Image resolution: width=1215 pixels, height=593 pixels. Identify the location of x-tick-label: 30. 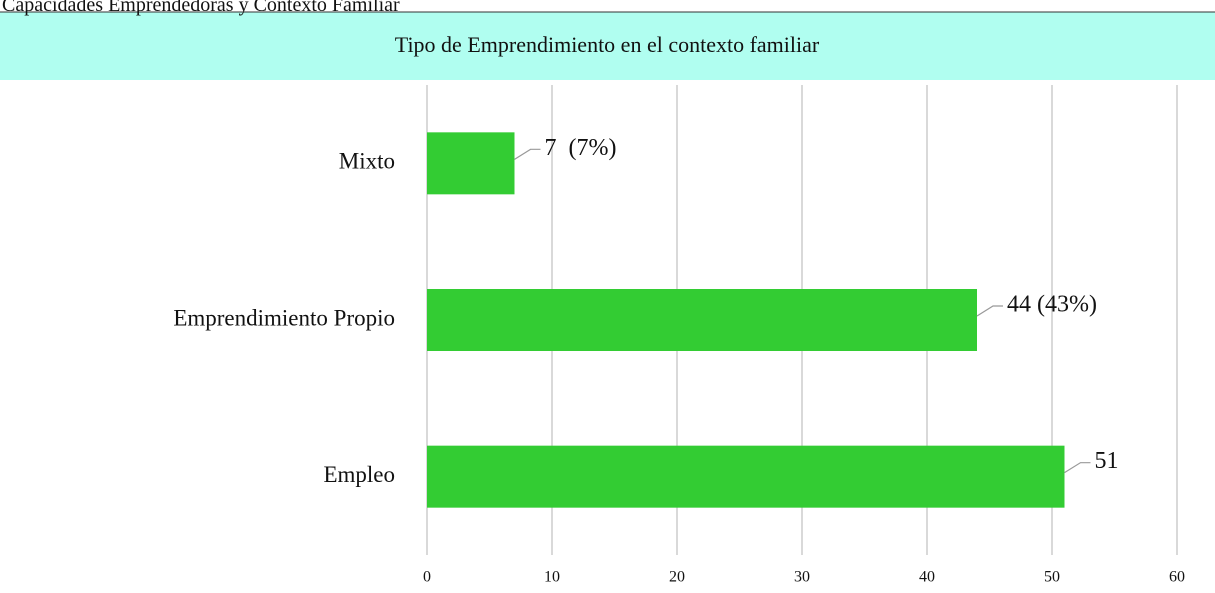
(802, 577).